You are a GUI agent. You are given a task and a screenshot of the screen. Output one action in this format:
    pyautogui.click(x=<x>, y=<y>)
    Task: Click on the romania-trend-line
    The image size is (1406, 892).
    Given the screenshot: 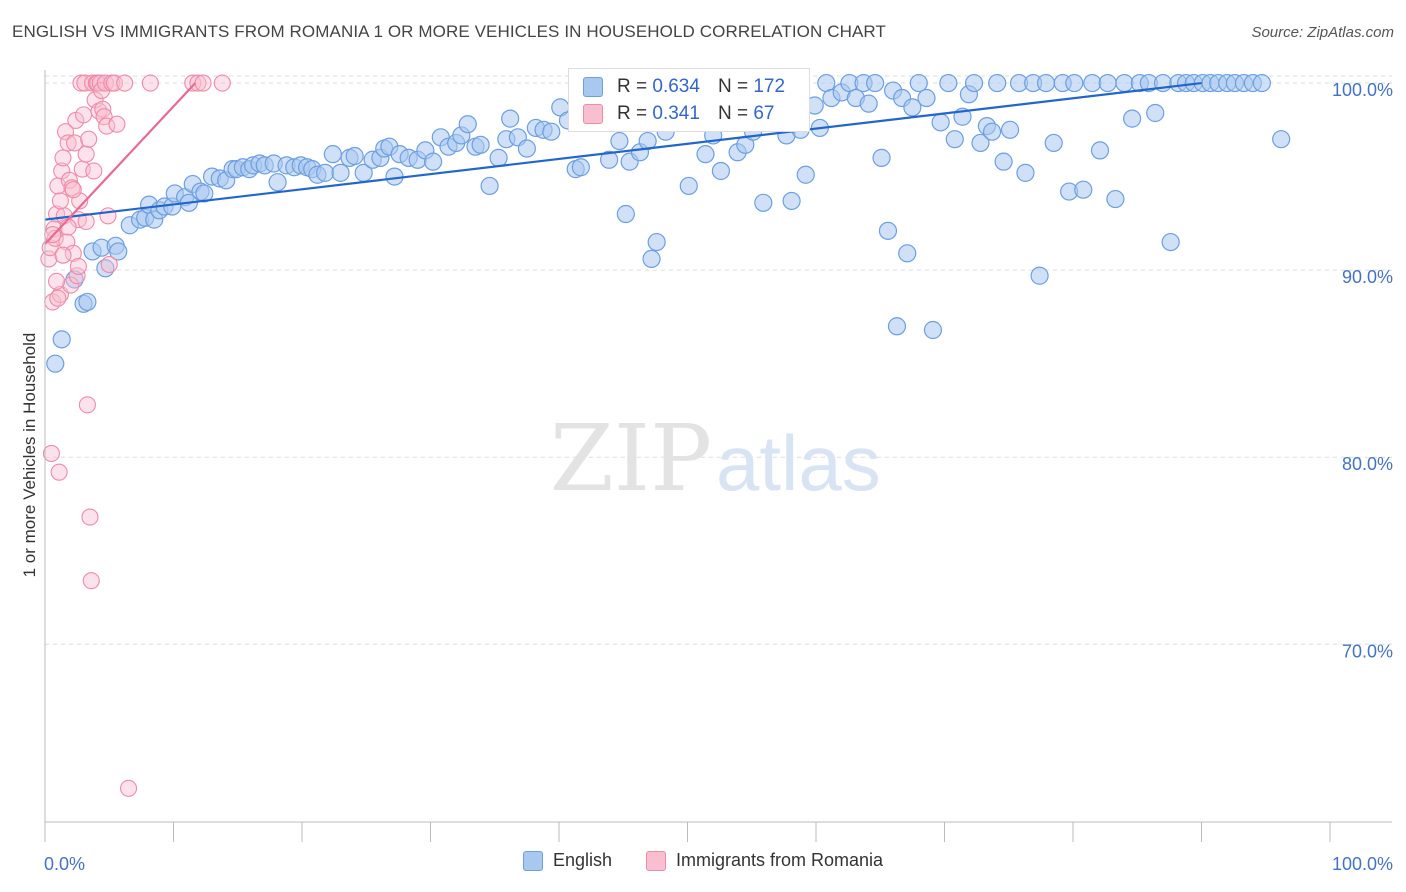 What is the action you would take?
    pyautogui.click(x=120, y=163)
    